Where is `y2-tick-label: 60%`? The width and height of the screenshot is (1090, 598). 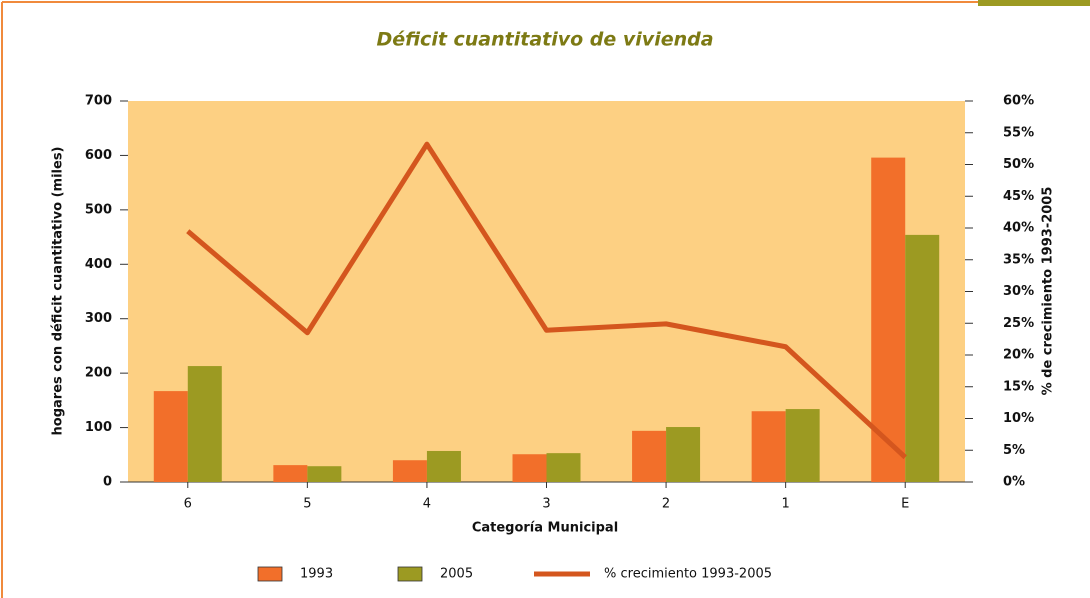 y2-tick-label: 60% is located at coordinates (1018, 101).